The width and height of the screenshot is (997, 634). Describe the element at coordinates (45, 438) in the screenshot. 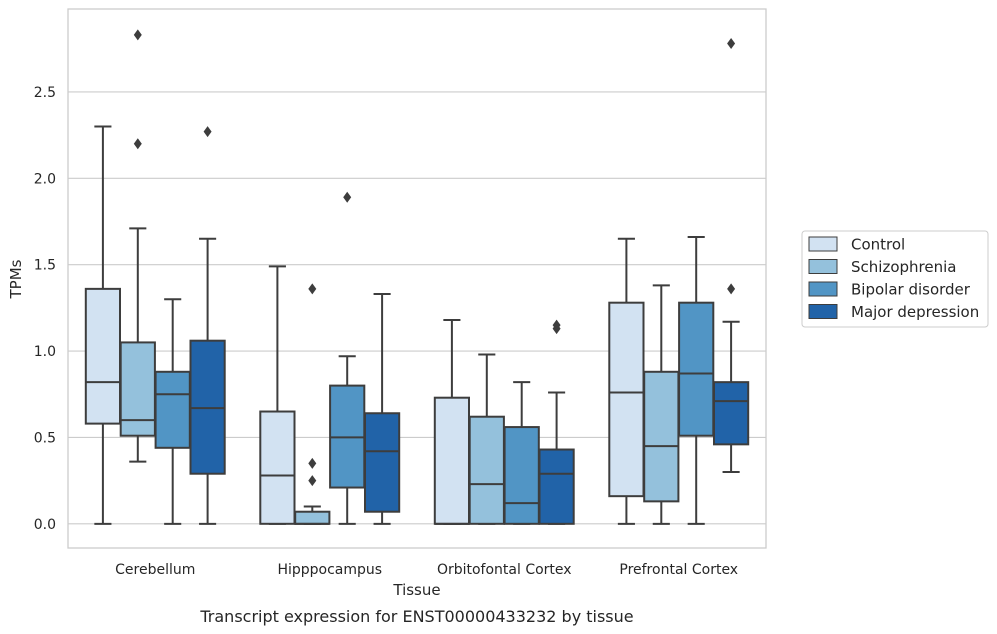

I see `y-tick-label: 0.5` at that location.